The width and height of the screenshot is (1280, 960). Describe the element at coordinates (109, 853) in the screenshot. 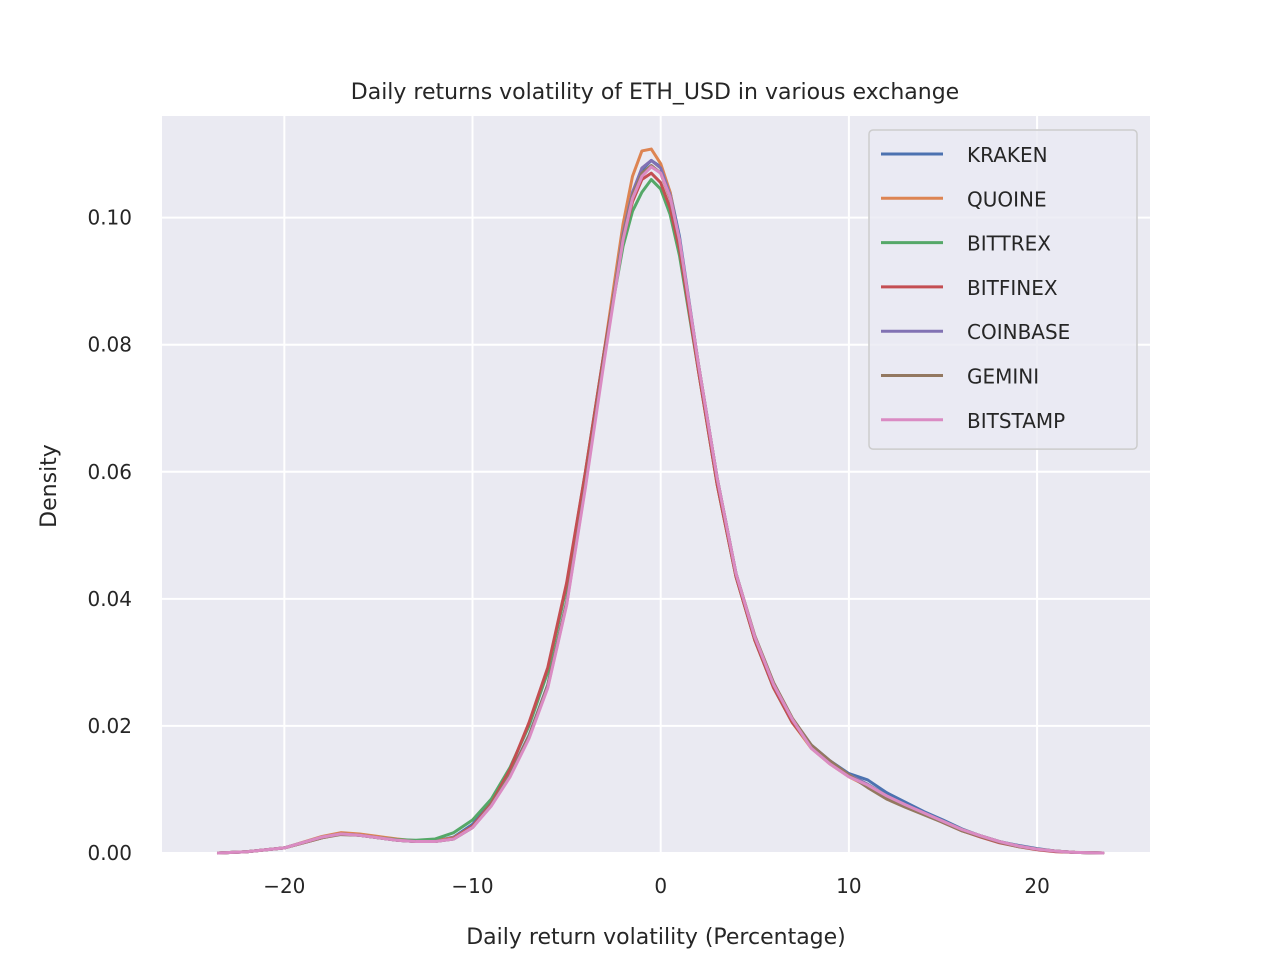

I see `y-tick-label: 0.00` at that location.